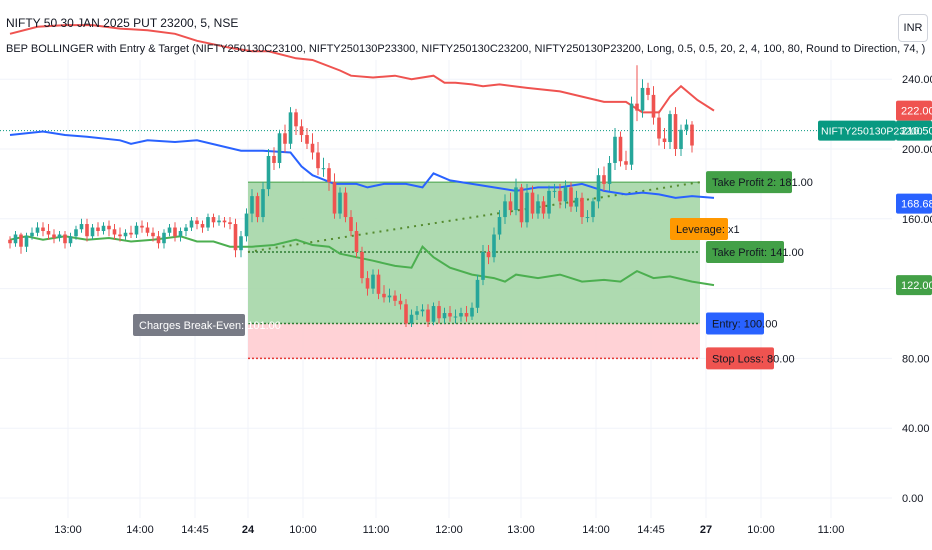 The image size is (932, 550). What do you see at coordinates (759, 182) in the screenshot?
I see `take-profit-2-label: Take Profit 2: 181.00` at bounding box center [759, 182].